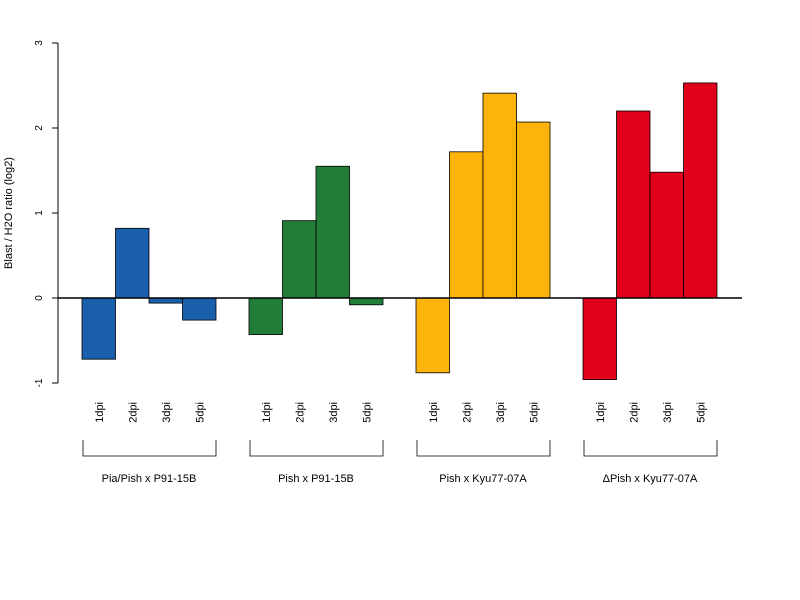 This screenshot has height=600, width=800. Describe the element at coordinates (9, 213) in the screenshot. I see `y-axis-label: Blast / H2O ratio (log2)` at that location.